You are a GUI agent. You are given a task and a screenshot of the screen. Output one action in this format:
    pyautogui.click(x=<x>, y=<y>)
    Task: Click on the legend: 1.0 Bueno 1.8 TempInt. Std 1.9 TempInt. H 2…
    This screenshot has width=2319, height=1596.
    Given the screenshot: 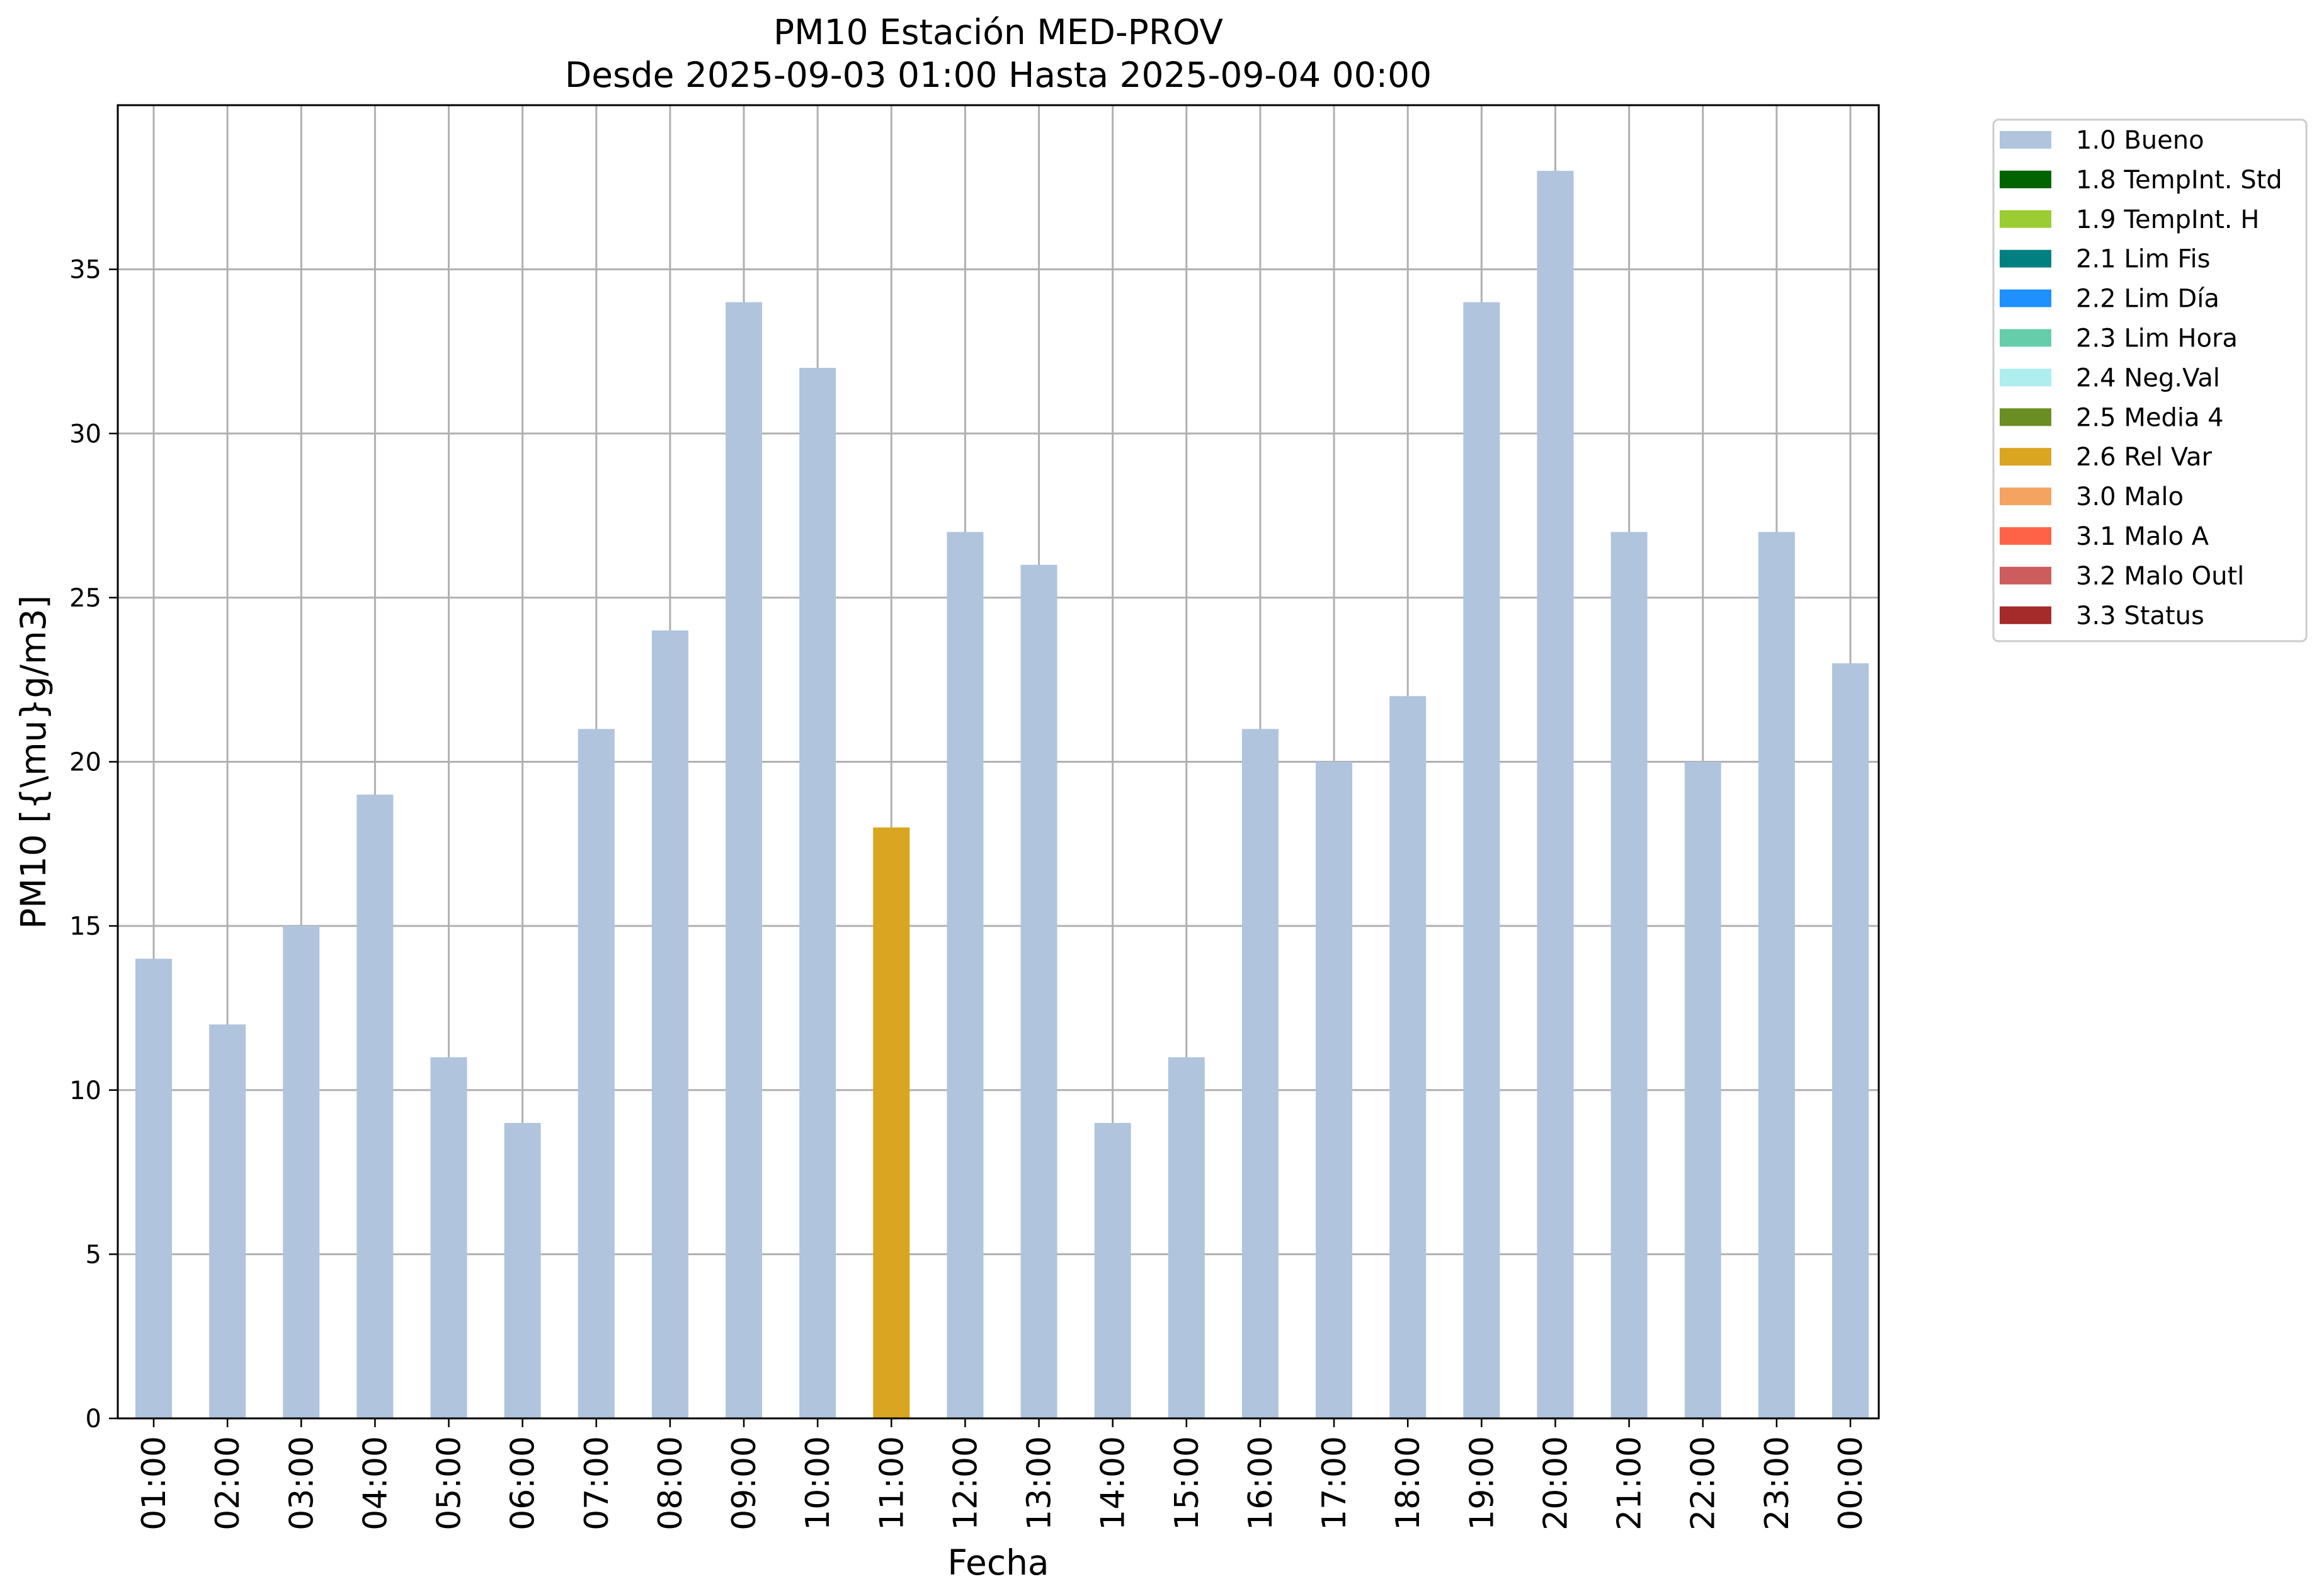 What is the action you would take?
    pyautogui.click(x=2150, y=380)
    